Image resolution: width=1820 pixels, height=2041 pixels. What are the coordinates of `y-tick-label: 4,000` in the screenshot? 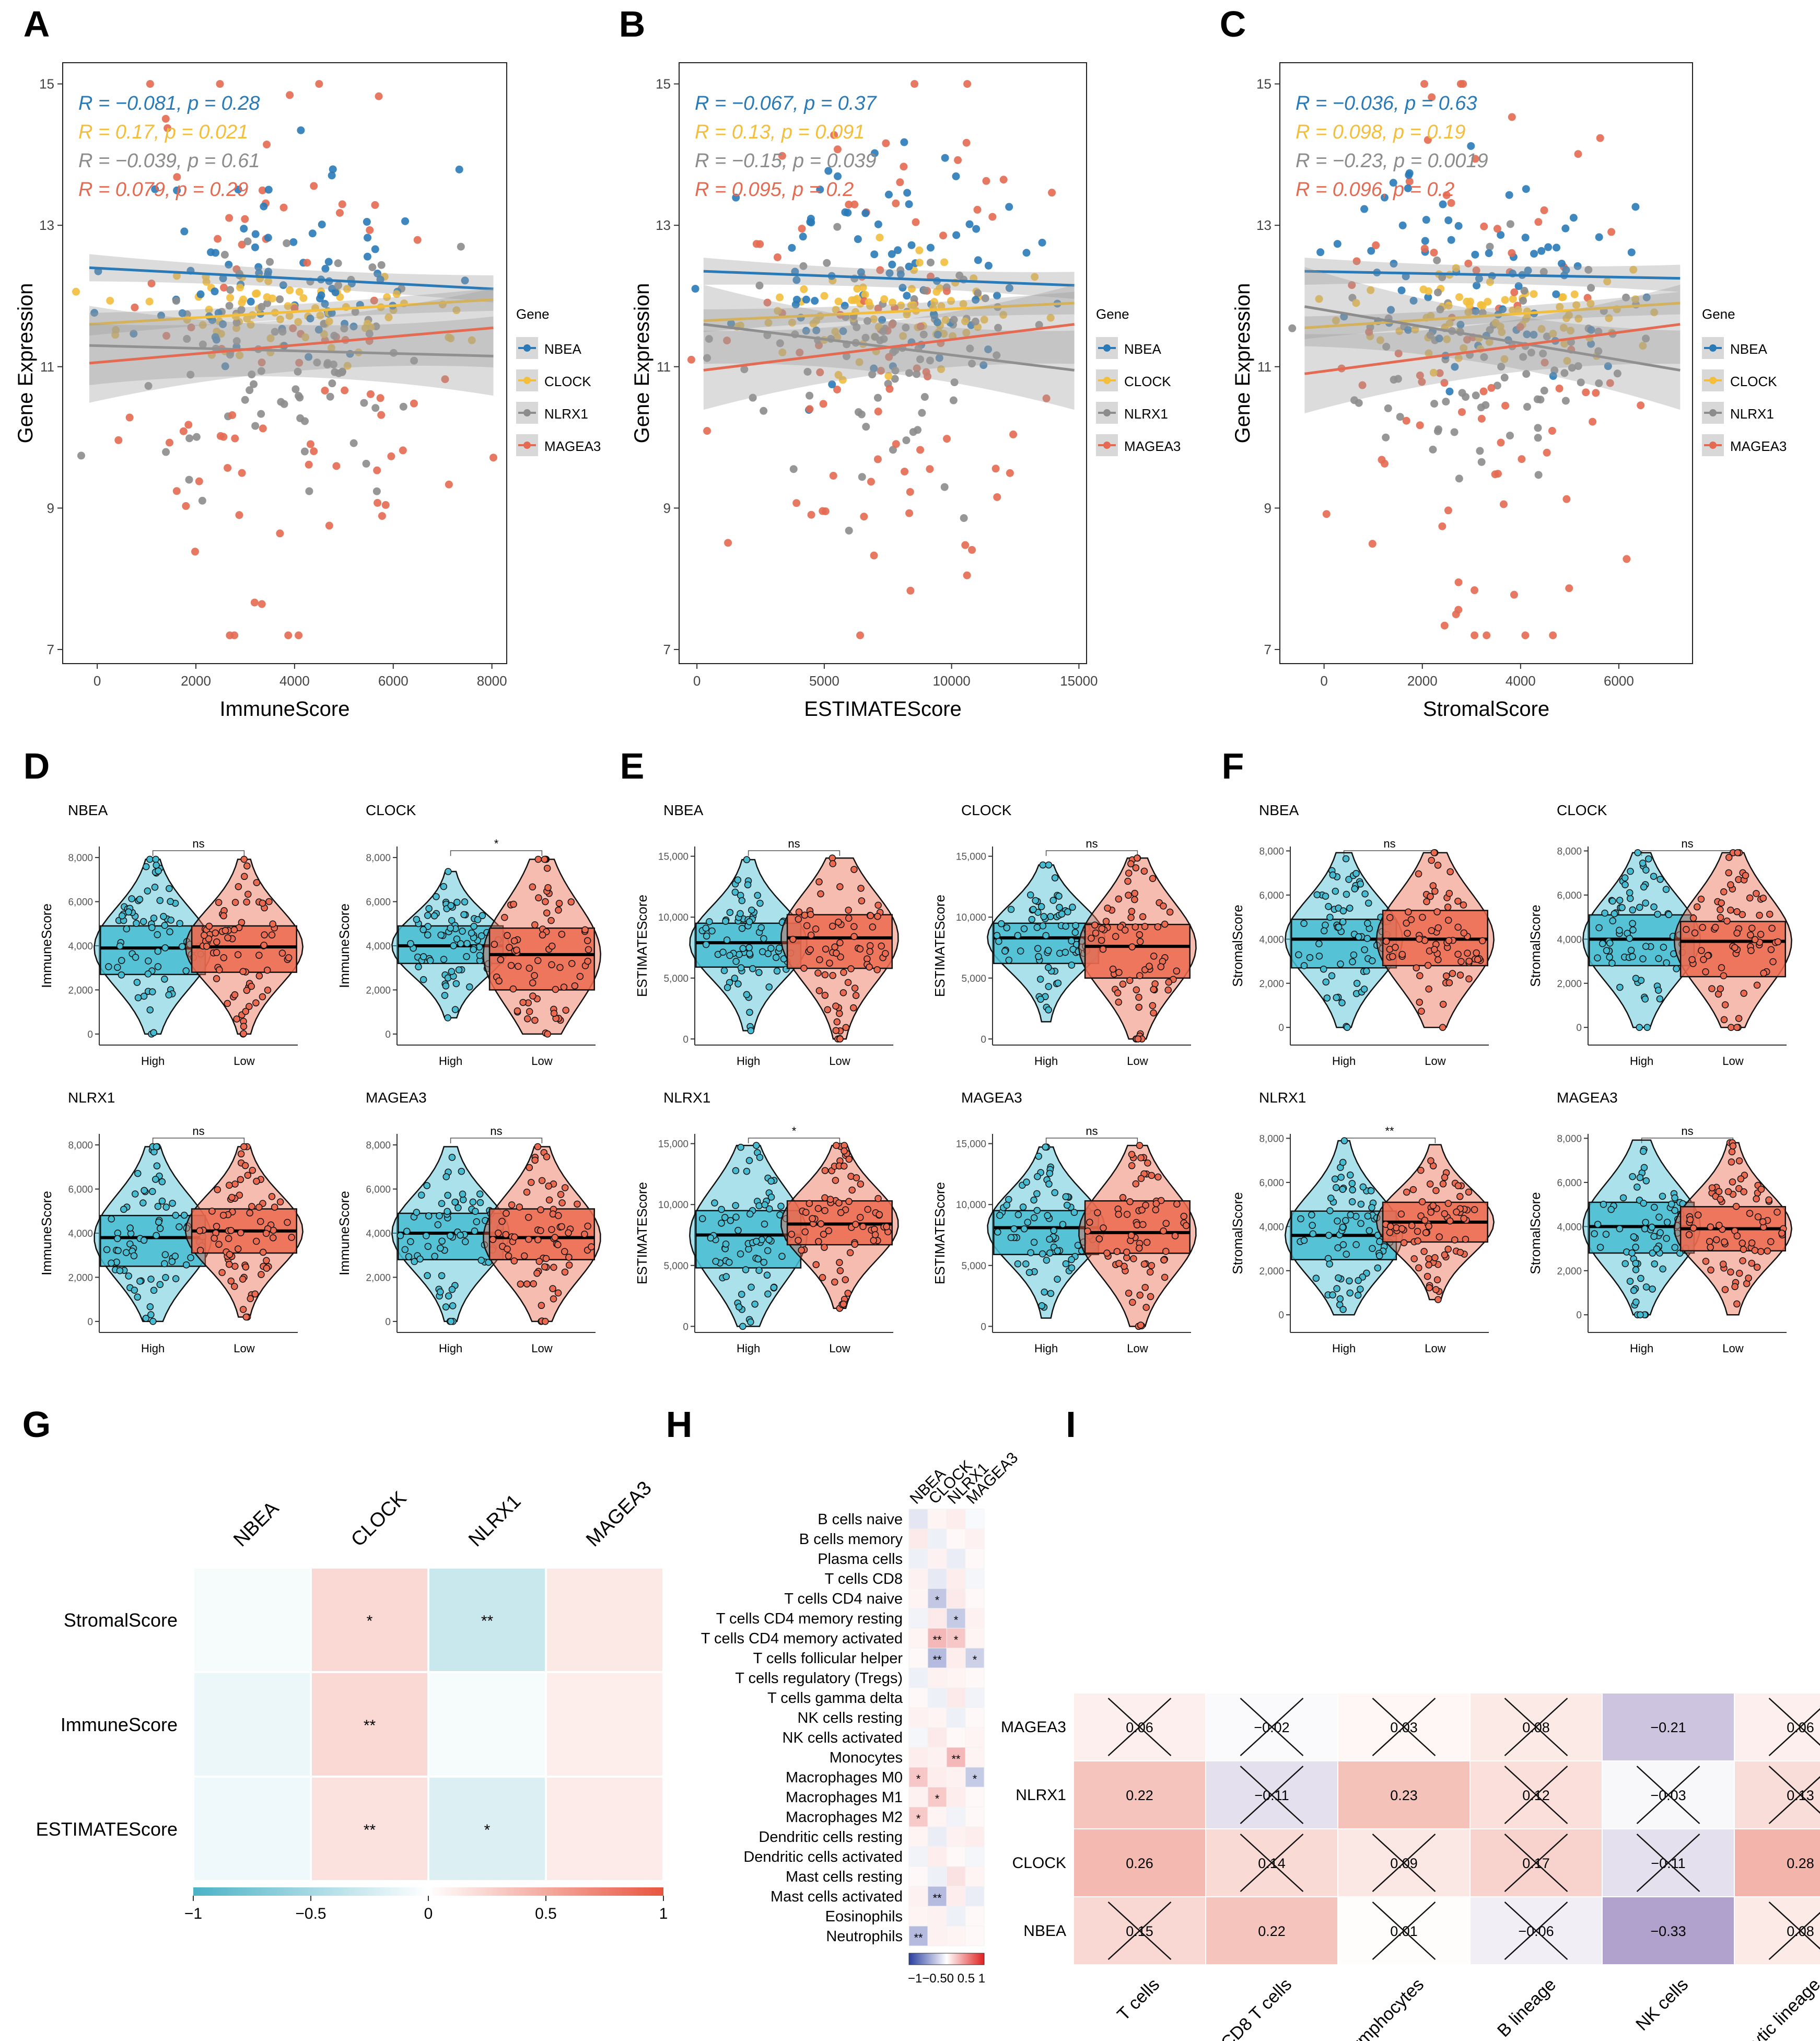 It's located at (1271, 940).